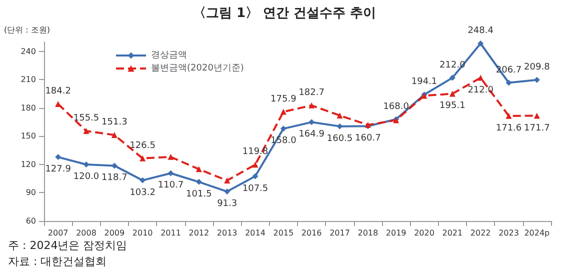 This screenshot has width=569, height=273. Describe the element at coordinates (58, 233) in the screenshot. I see `x-tick-label: 2007` at that location.